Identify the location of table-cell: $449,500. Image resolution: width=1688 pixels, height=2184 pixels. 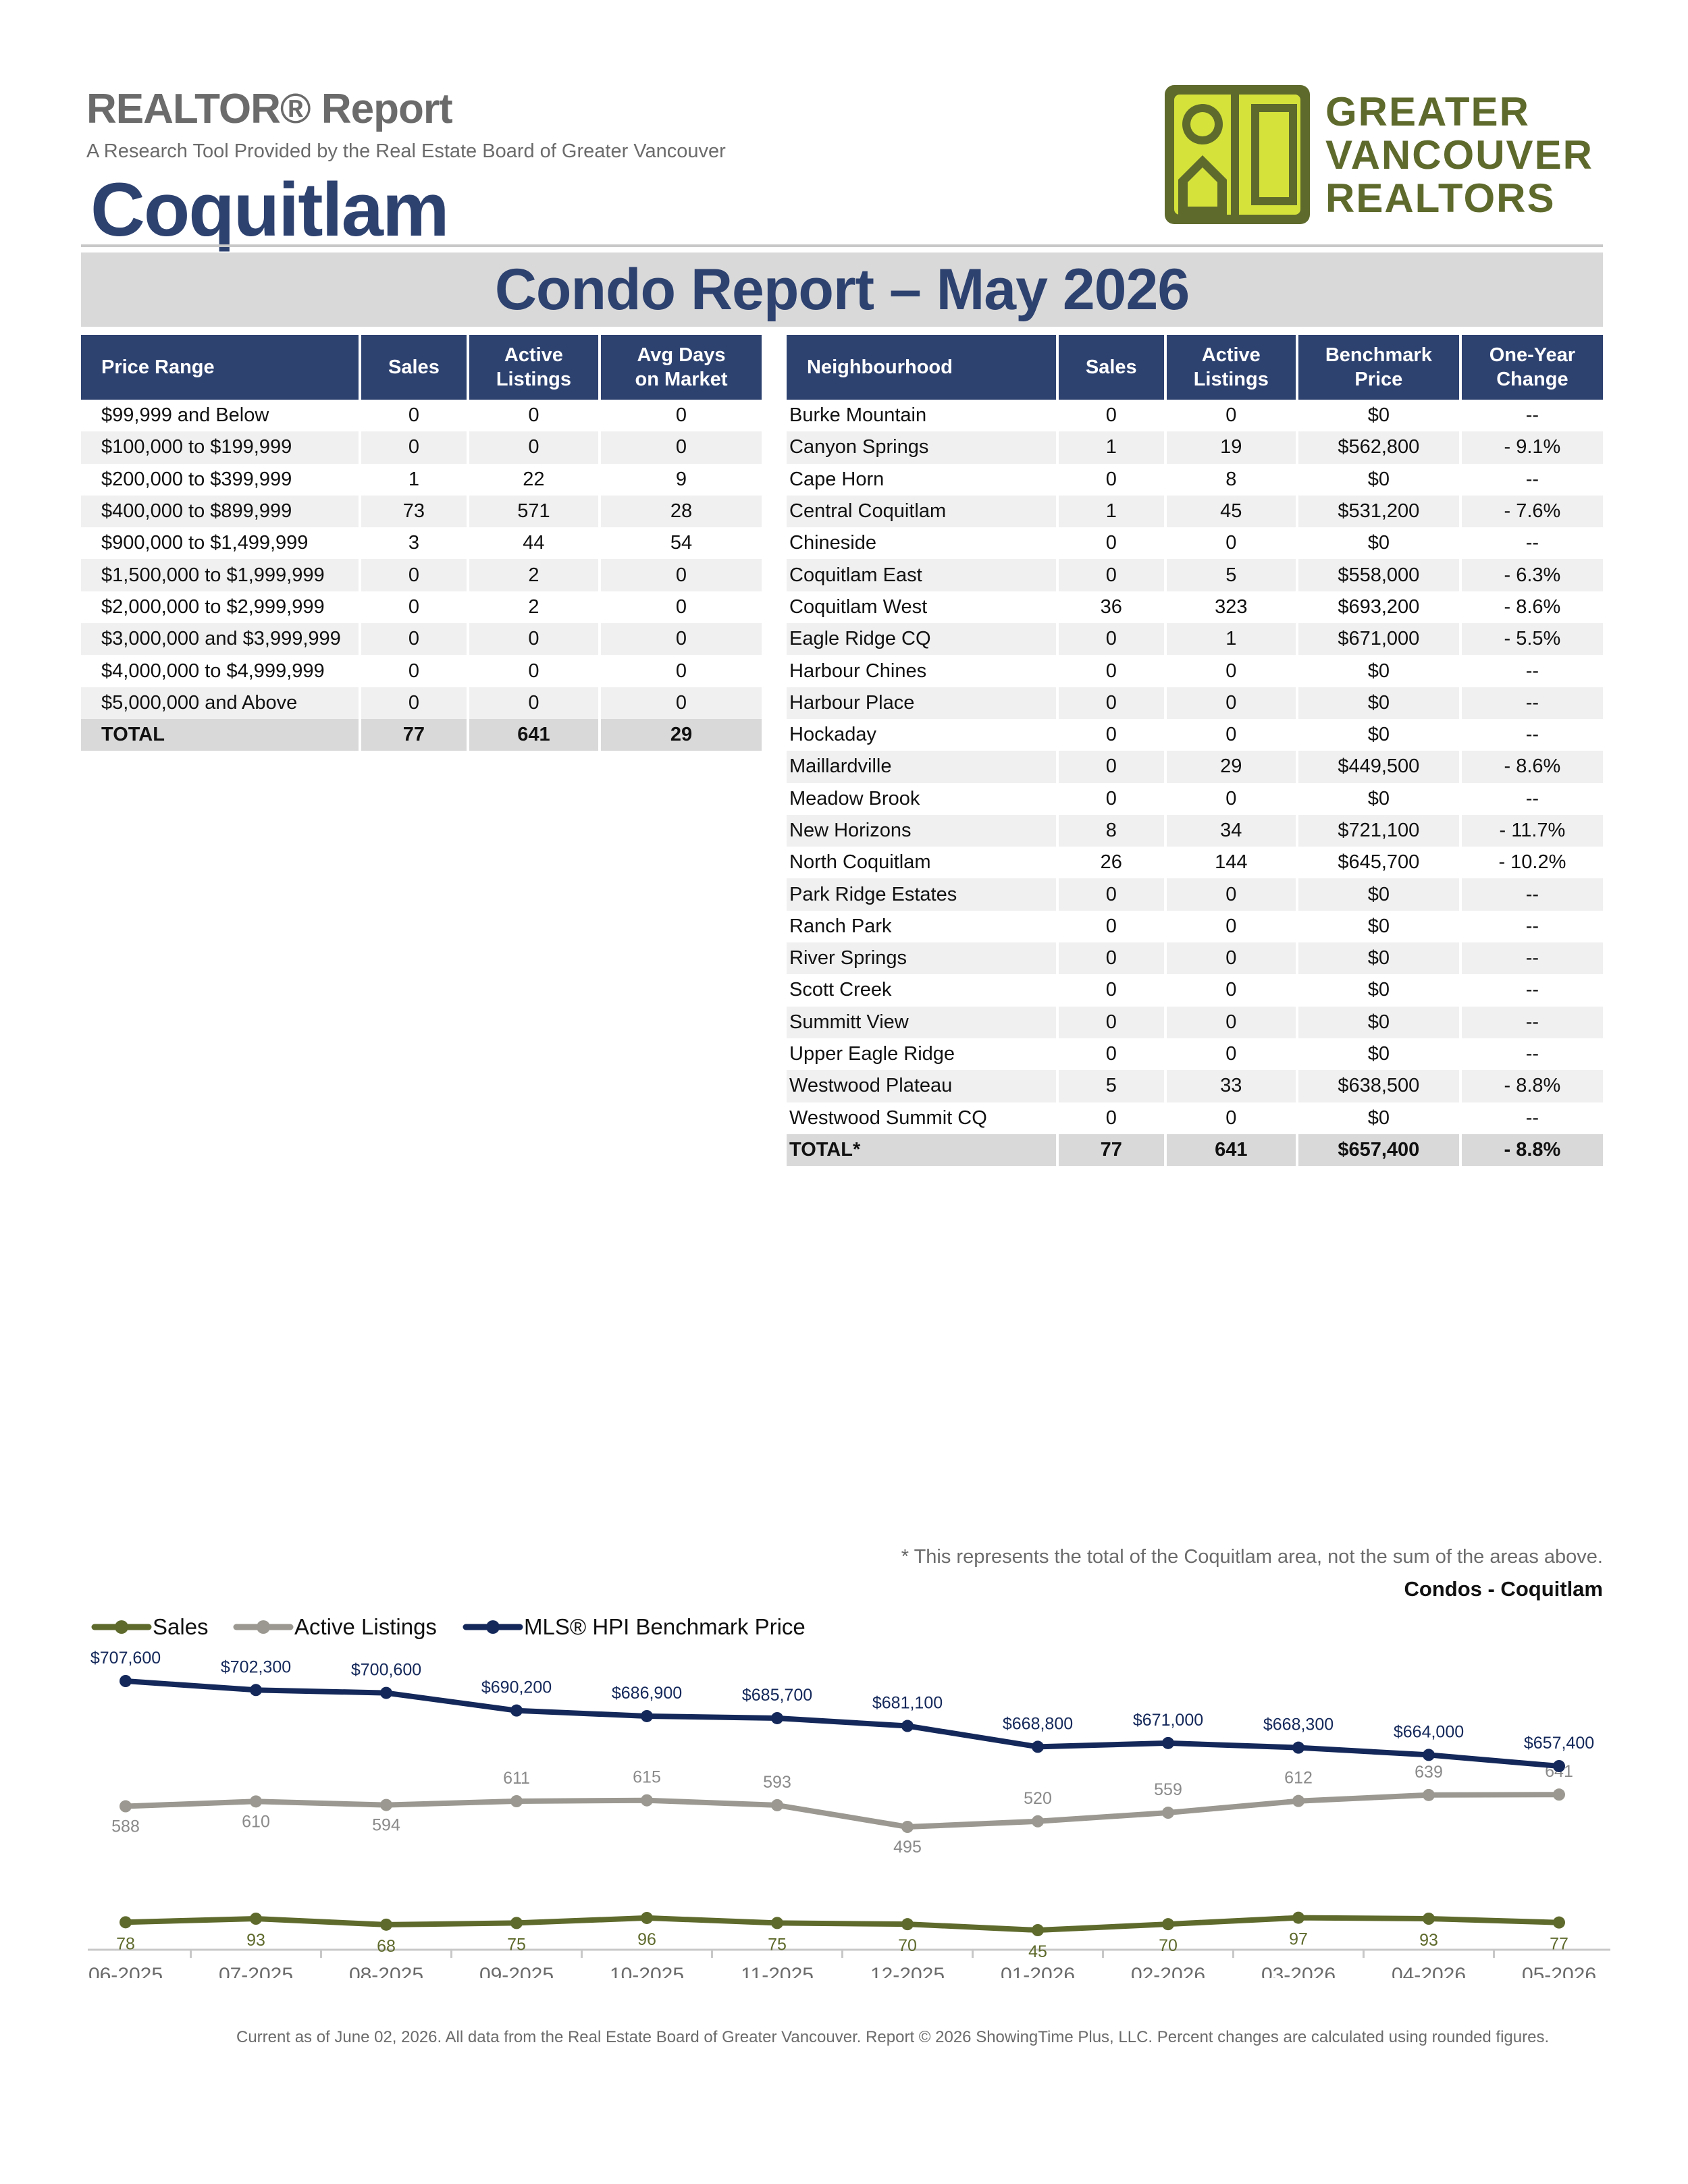
(1380, 767).